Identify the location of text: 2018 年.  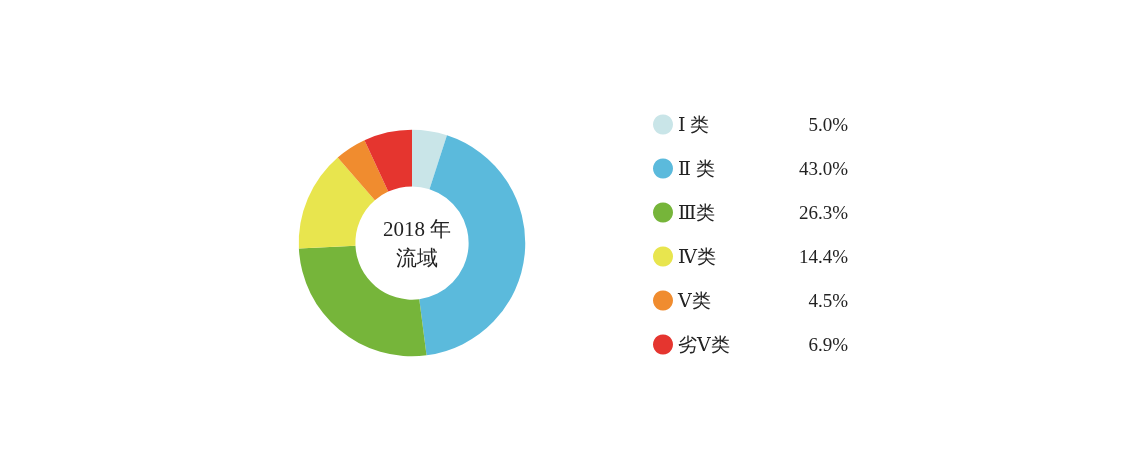
(417, 228).